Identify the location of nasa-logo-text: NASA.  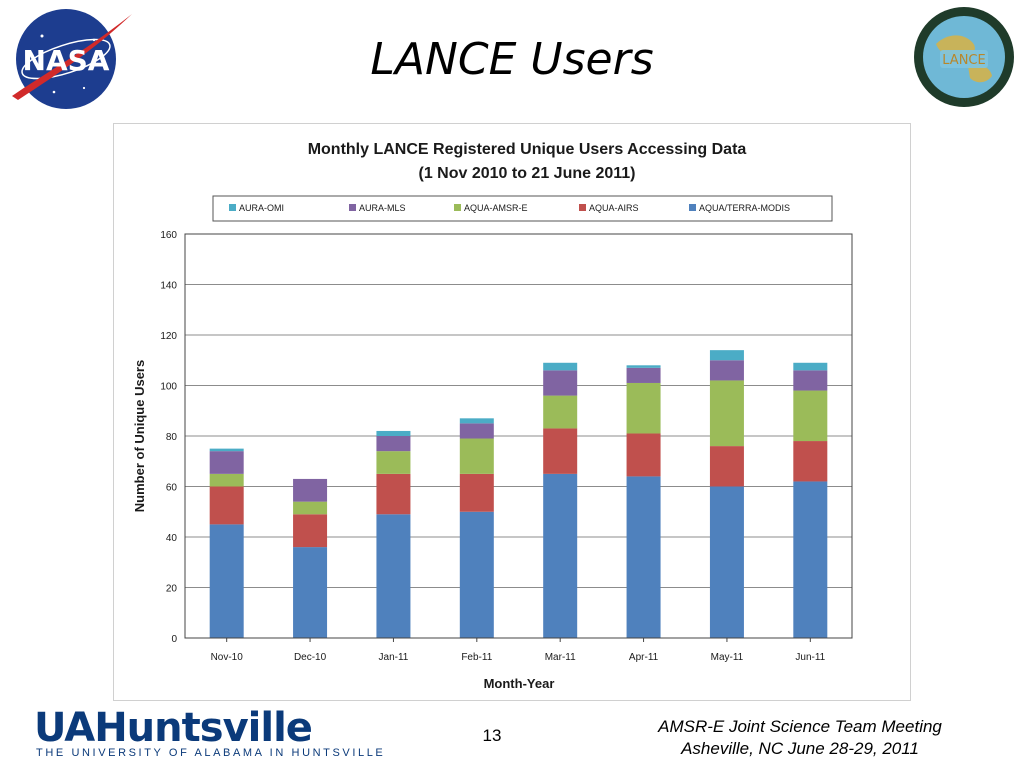
(66, 60).